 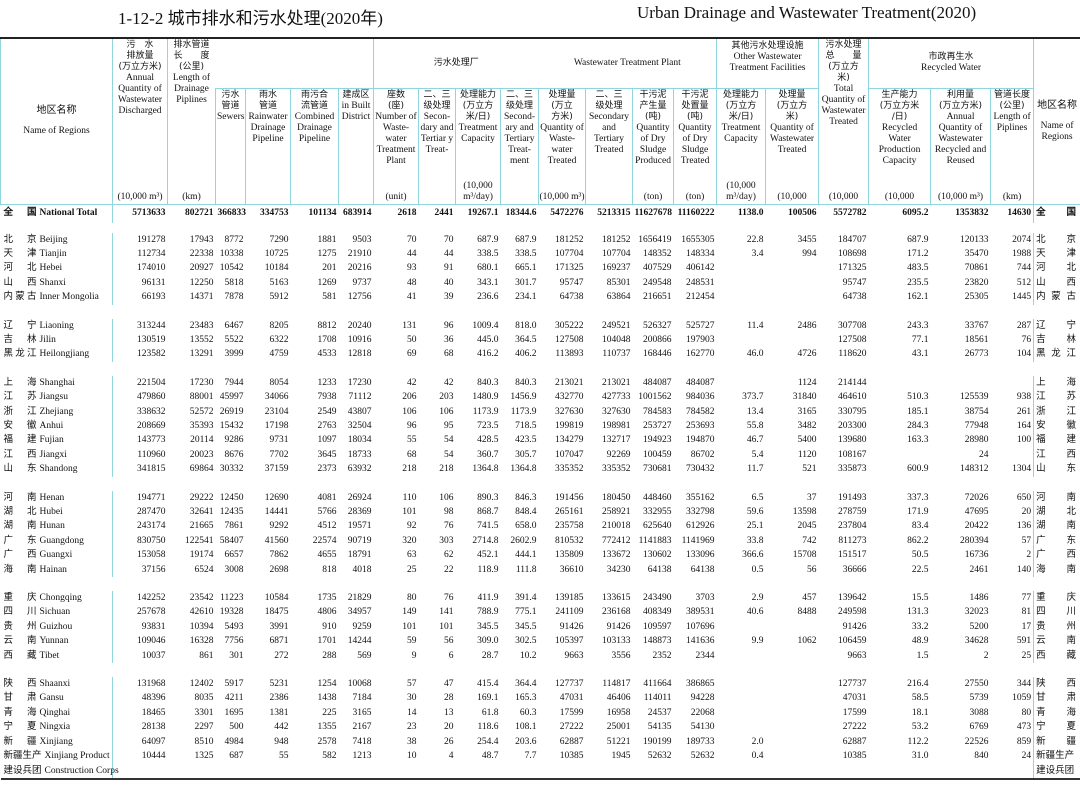 What do you see at coordinates (488, 440) in the screenshot?
I see `value-cell: 428.5` at bounding box center [488, 440].